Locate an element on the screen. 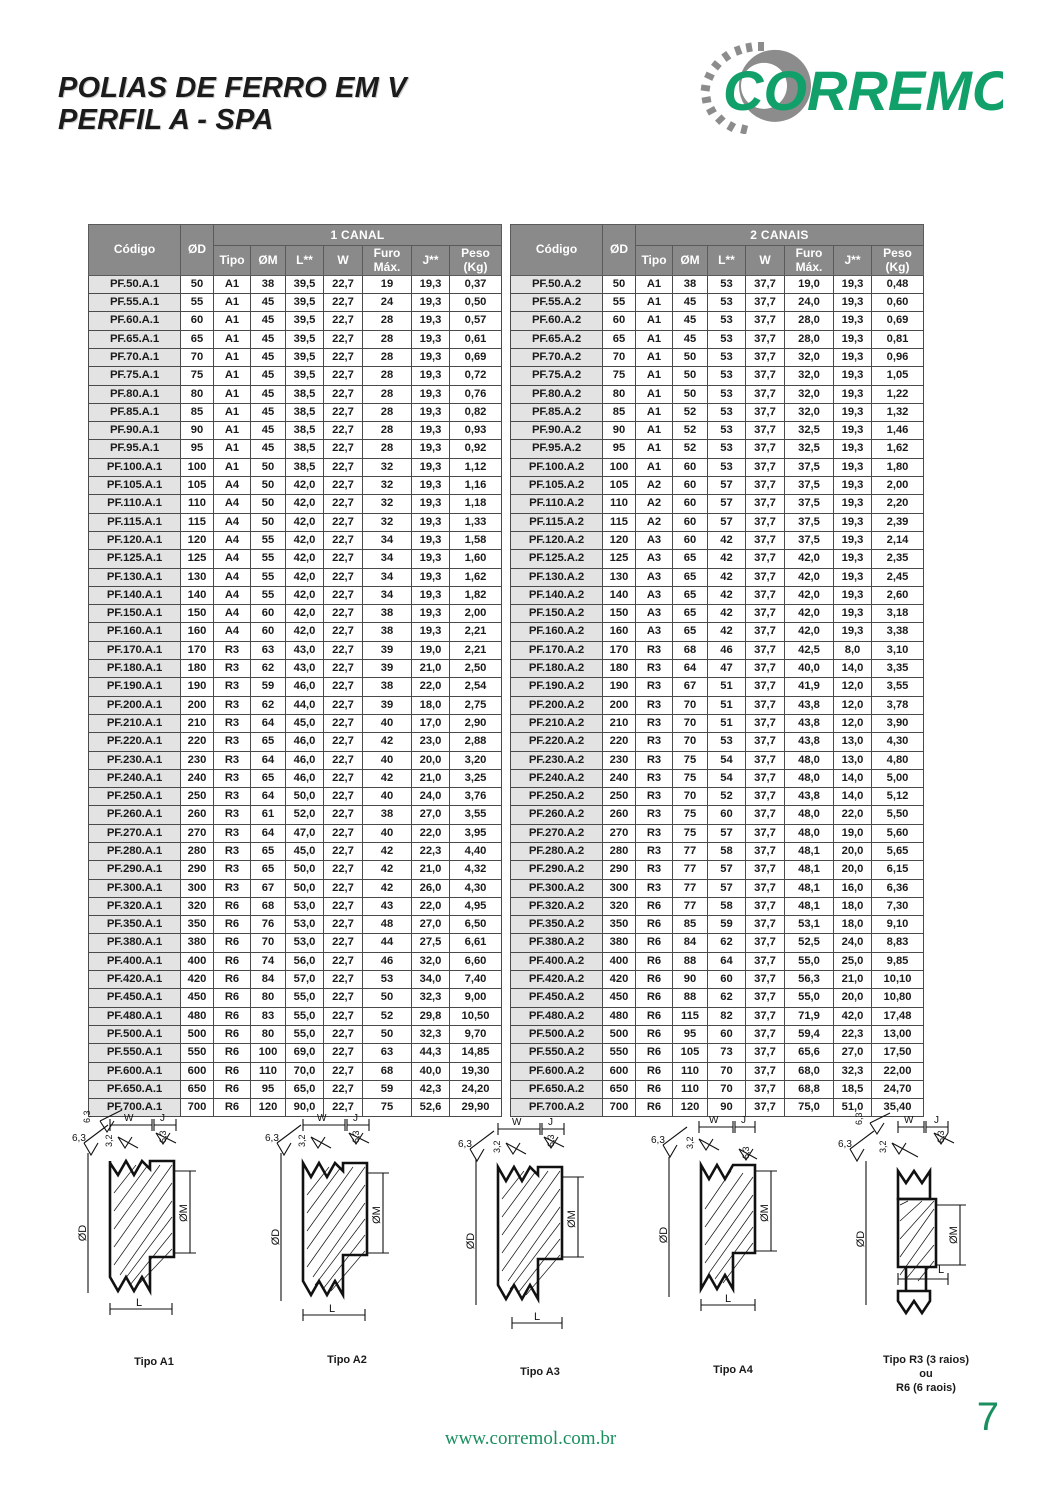 The image size is (1061, 1500). cell-codigo: PF.280.A.2 is located at coordinates (556, 851).